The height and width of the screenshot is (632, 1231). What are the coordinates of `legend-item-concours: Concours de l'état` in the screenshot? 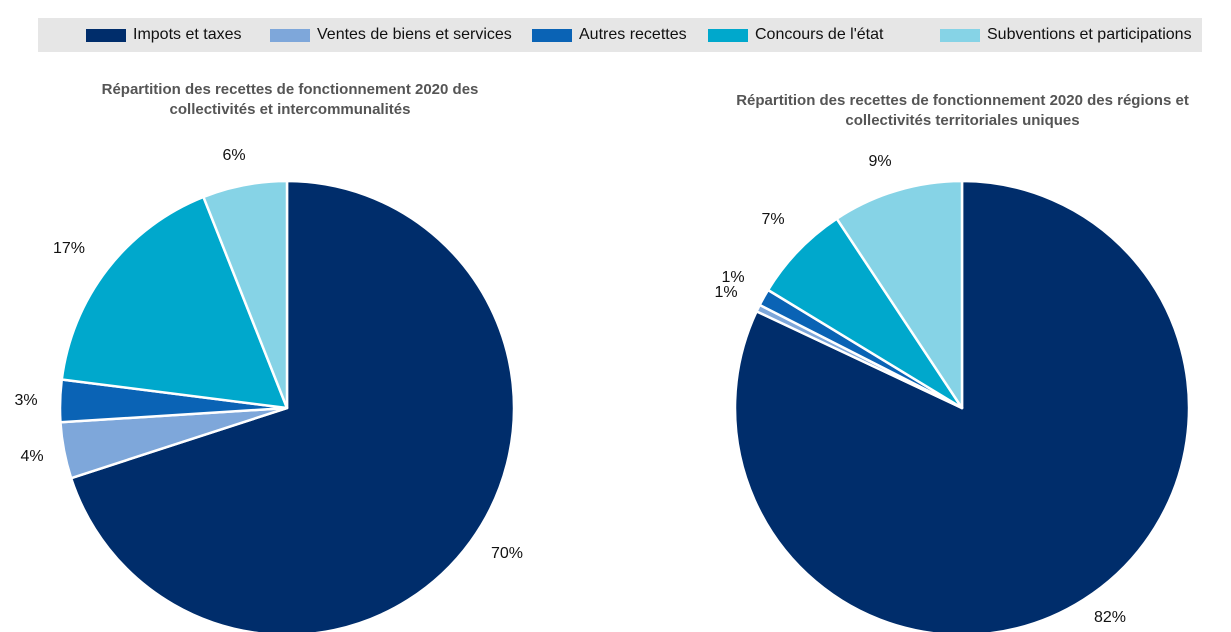 It's located at (795, 35).